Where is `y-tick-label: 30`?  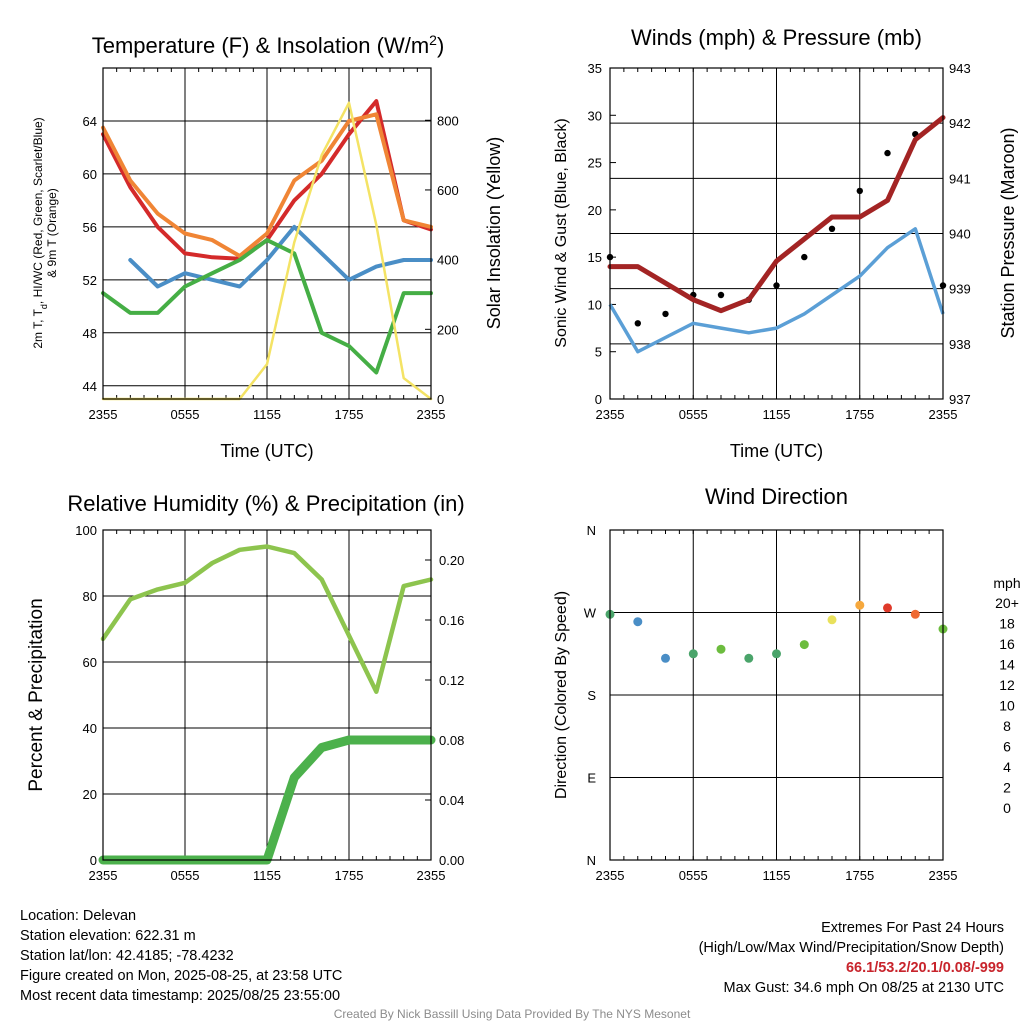
y-tick-label: 30 is located at coordinates (595, 115).